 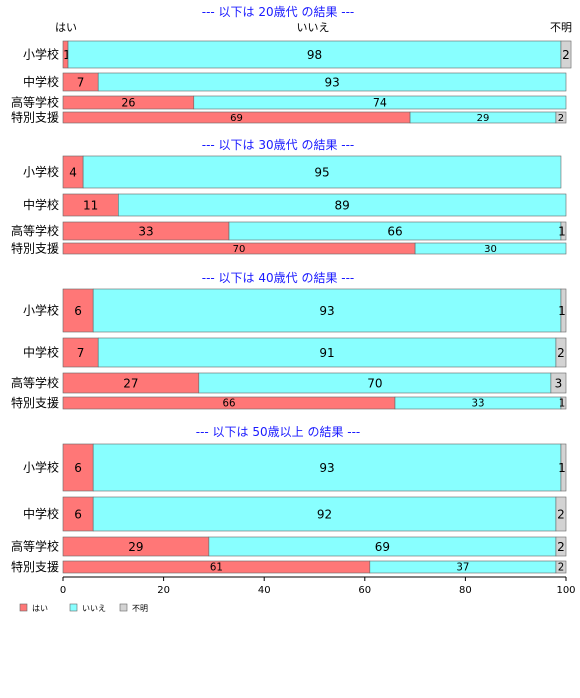 I want to click on data-label-yes-g4-r2: 6, so click(x=78, y=514).